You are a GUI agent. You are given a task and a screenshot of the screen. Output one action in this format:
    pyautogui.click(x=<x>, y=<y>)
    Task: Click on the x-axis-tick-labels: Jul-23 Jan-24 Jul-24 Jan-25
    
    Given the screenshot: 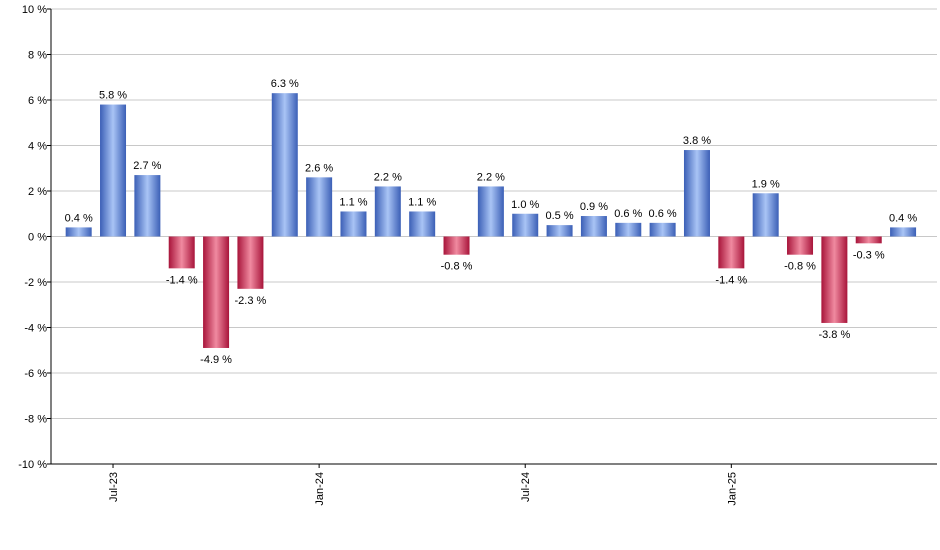 What is the action you would take?
    pyautogui.click(x=423, y=485)
    